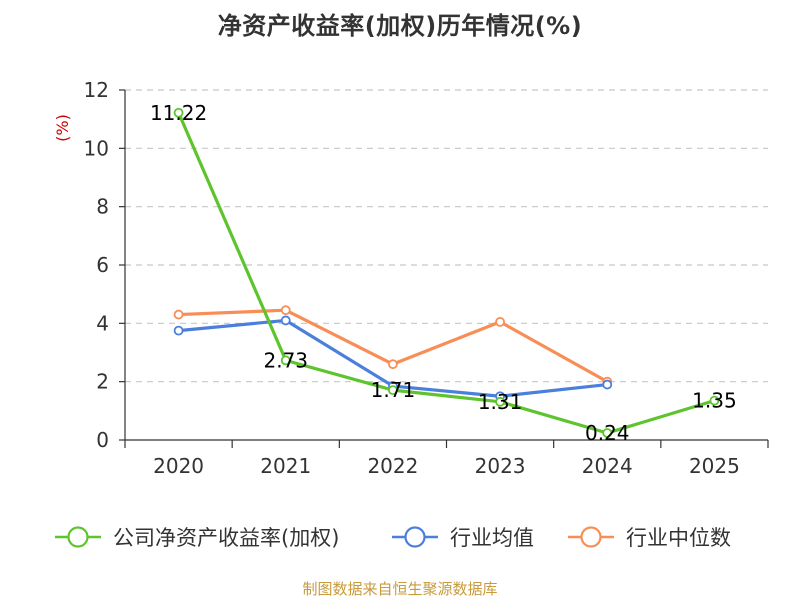 Image resolution: width=800 pixels, height=600 pixels. I want to click on data-label: 0.24, so click(607, 433).